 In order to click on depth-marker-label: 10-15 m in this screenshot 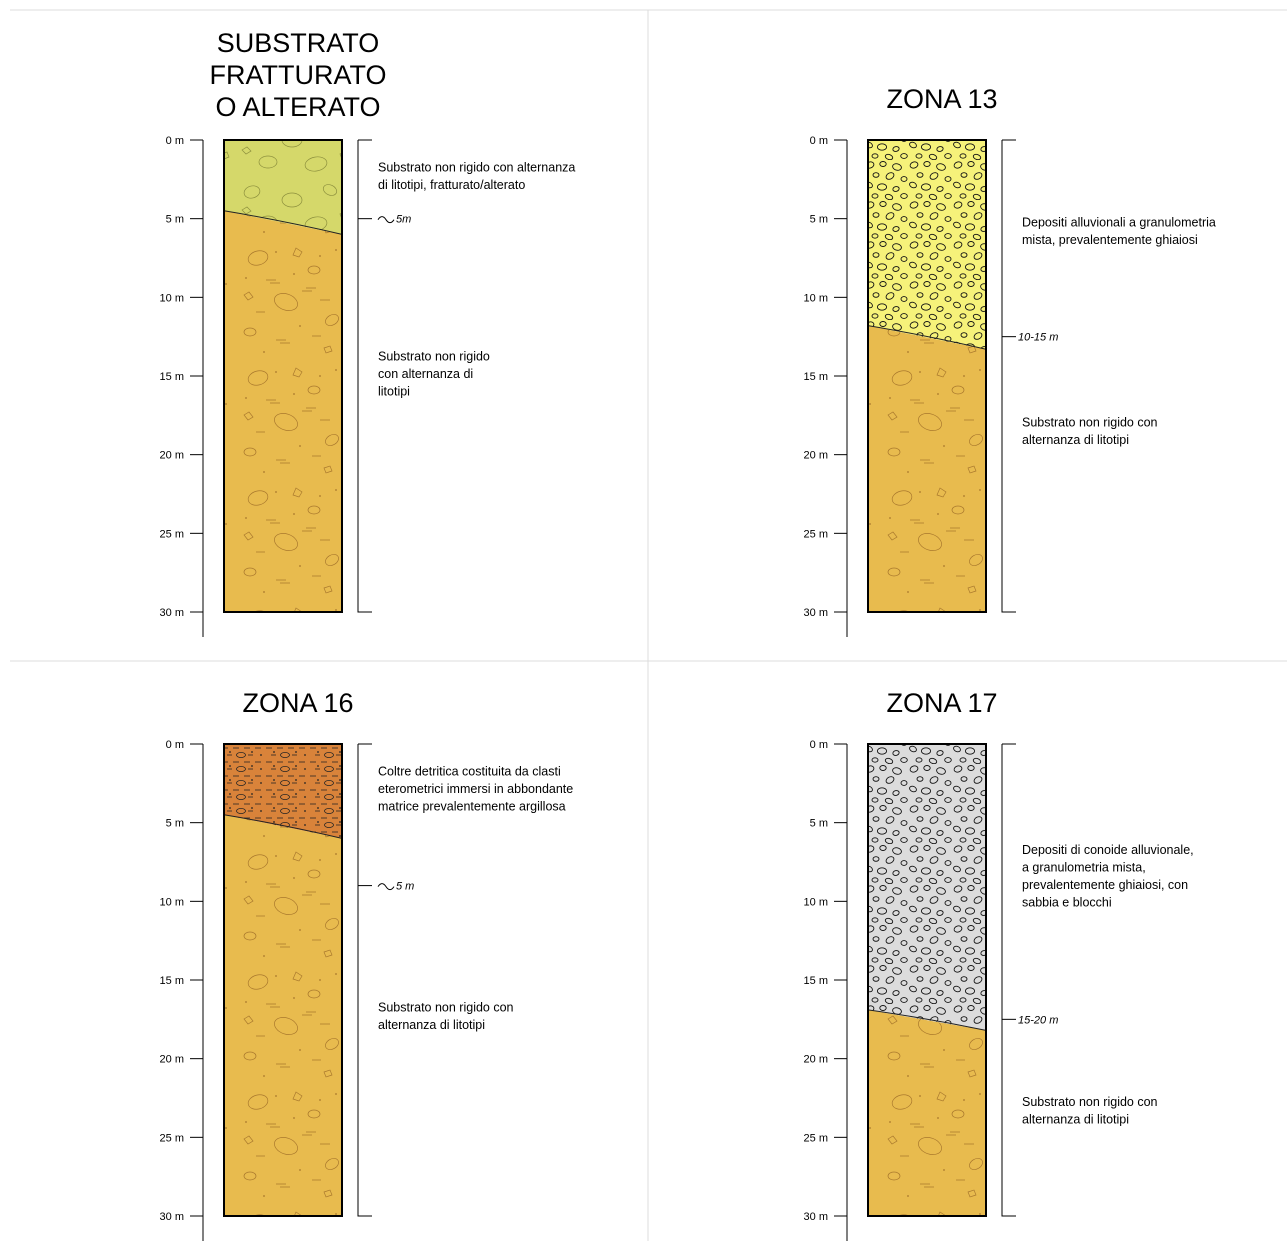, I will do `click(1038, 338)`.